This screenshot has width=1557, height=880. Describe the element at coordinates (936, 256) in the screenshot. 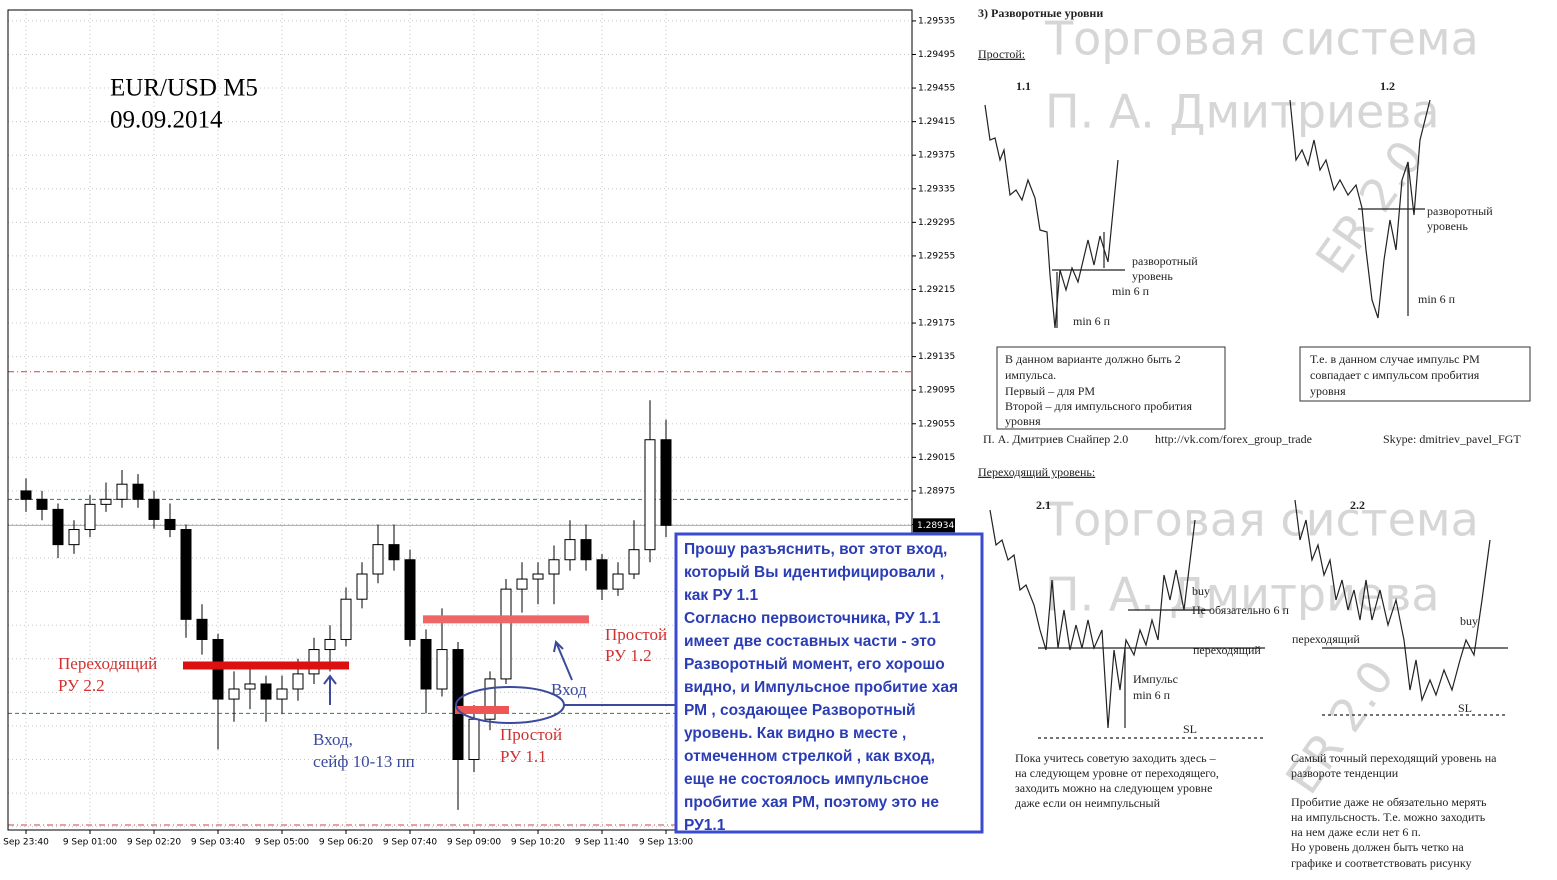

I see `y-tick-label: 1.29255` at that location.